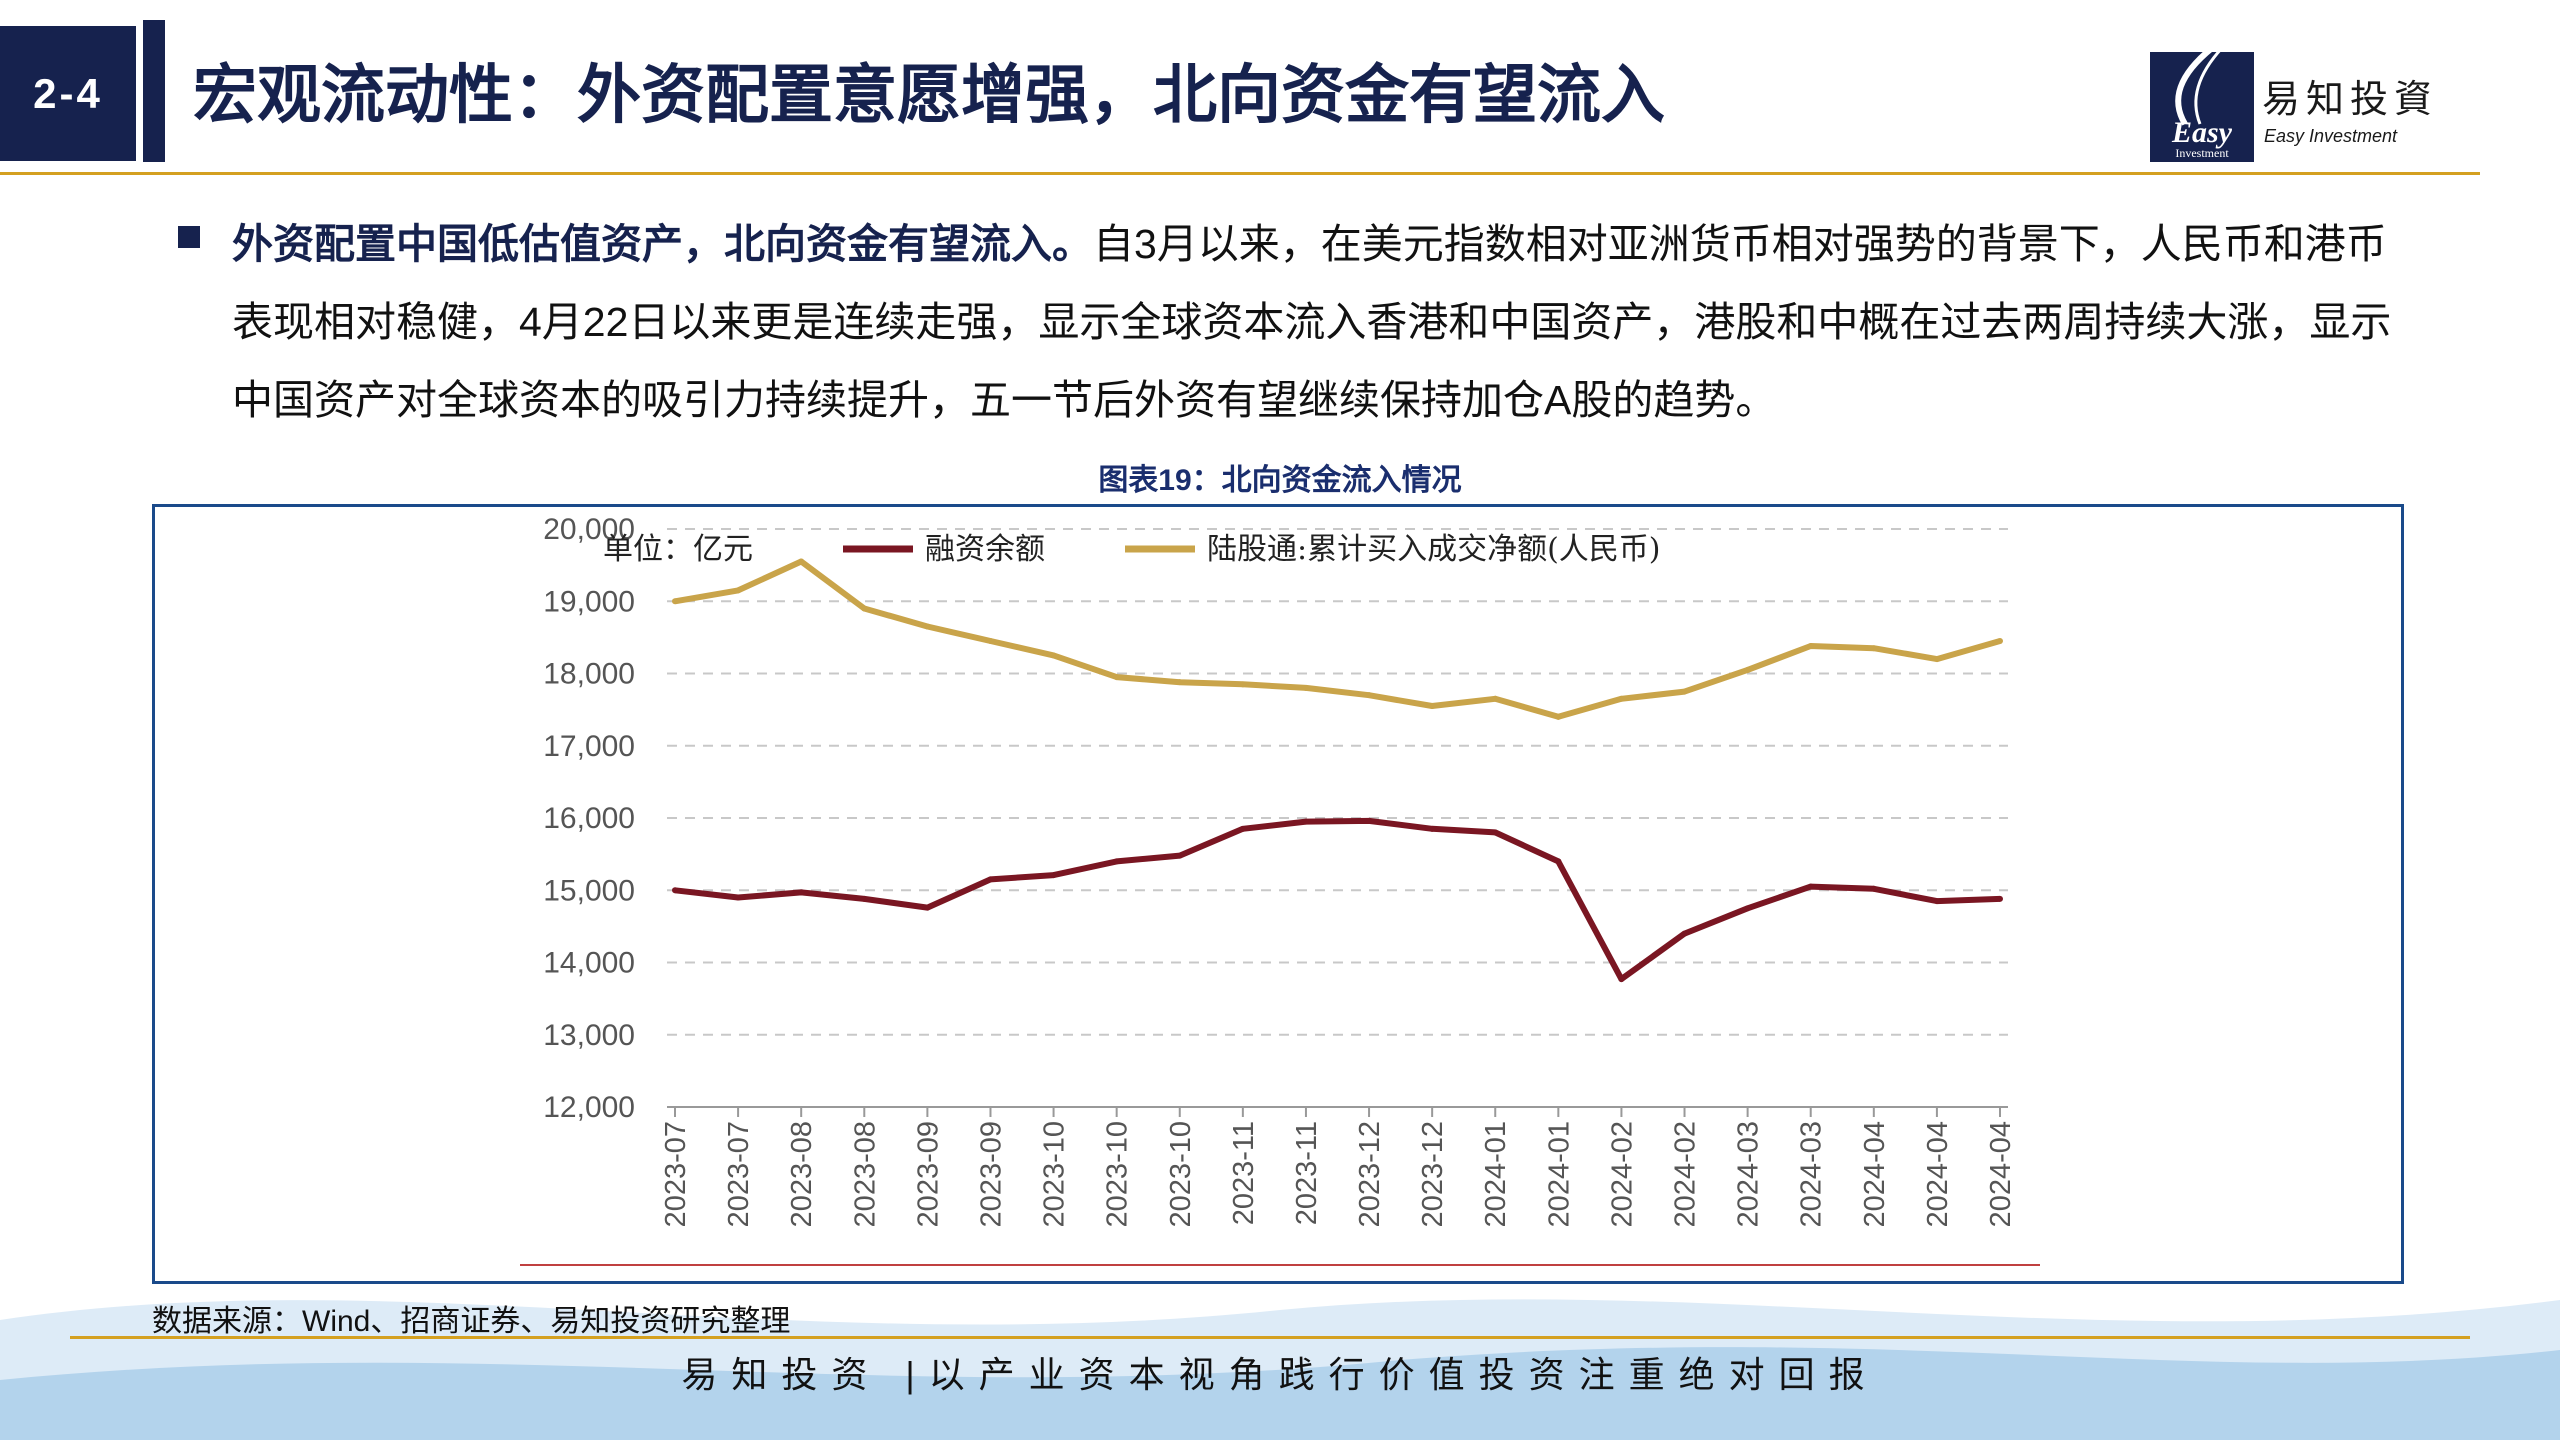 This screenshot has width=2560, height=1440. Describe the element at coordinates (154, 91) in the screenshot. I see `badge-divider` at that location.